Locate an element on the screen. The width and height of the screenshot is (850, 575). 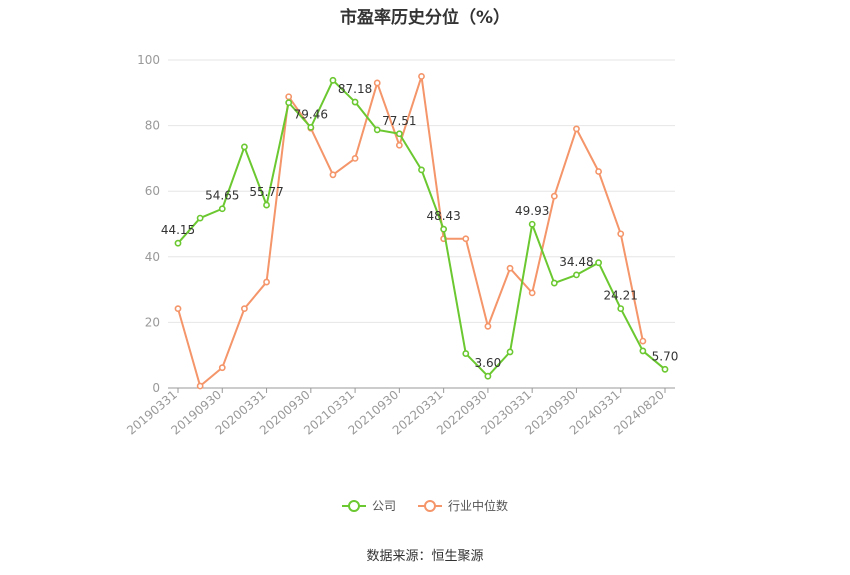
legend-item-industry-median: 行业中位数 is located at coordinates (463, 505).